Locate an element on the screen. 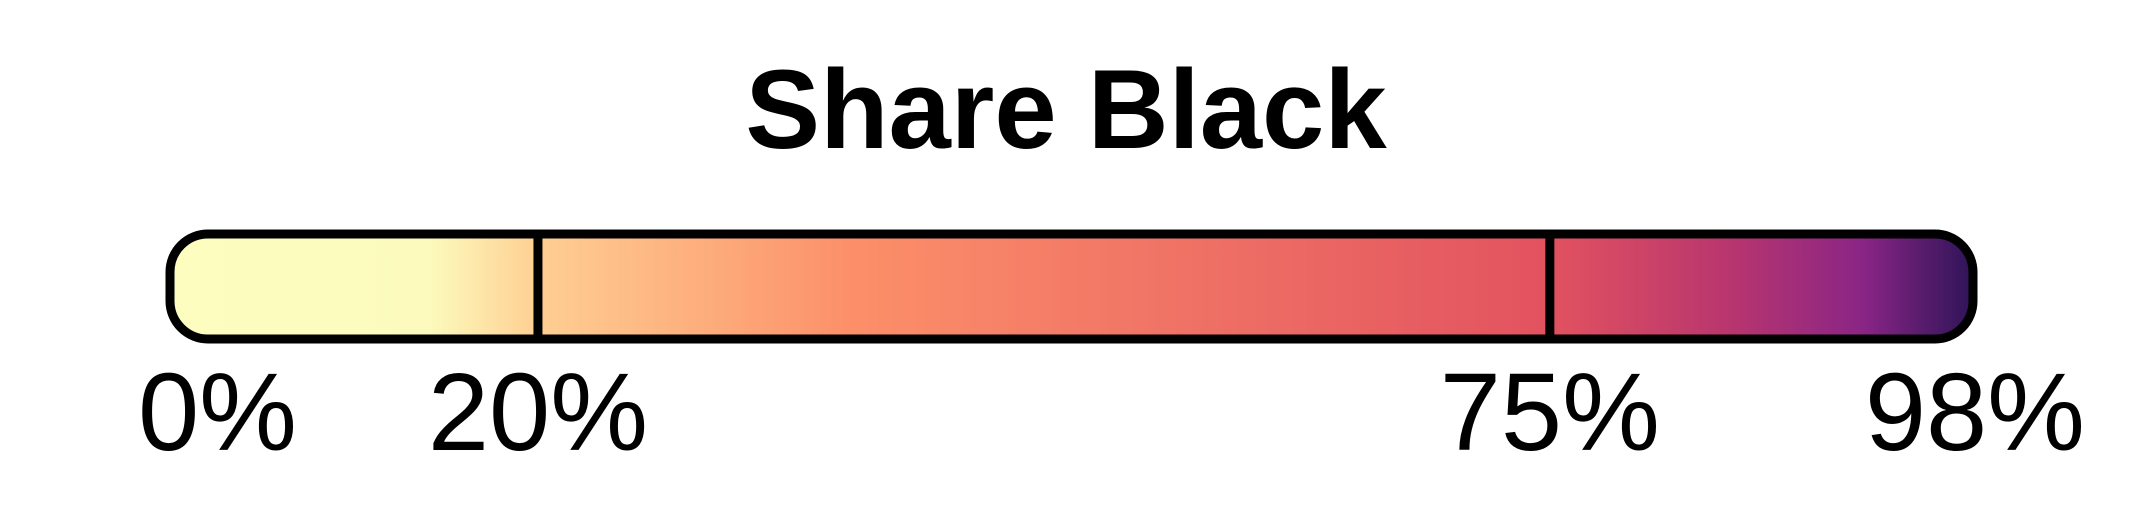 The image size is (2132, 512). tick-label-2: 75% is located at coordinates (1550, 412).